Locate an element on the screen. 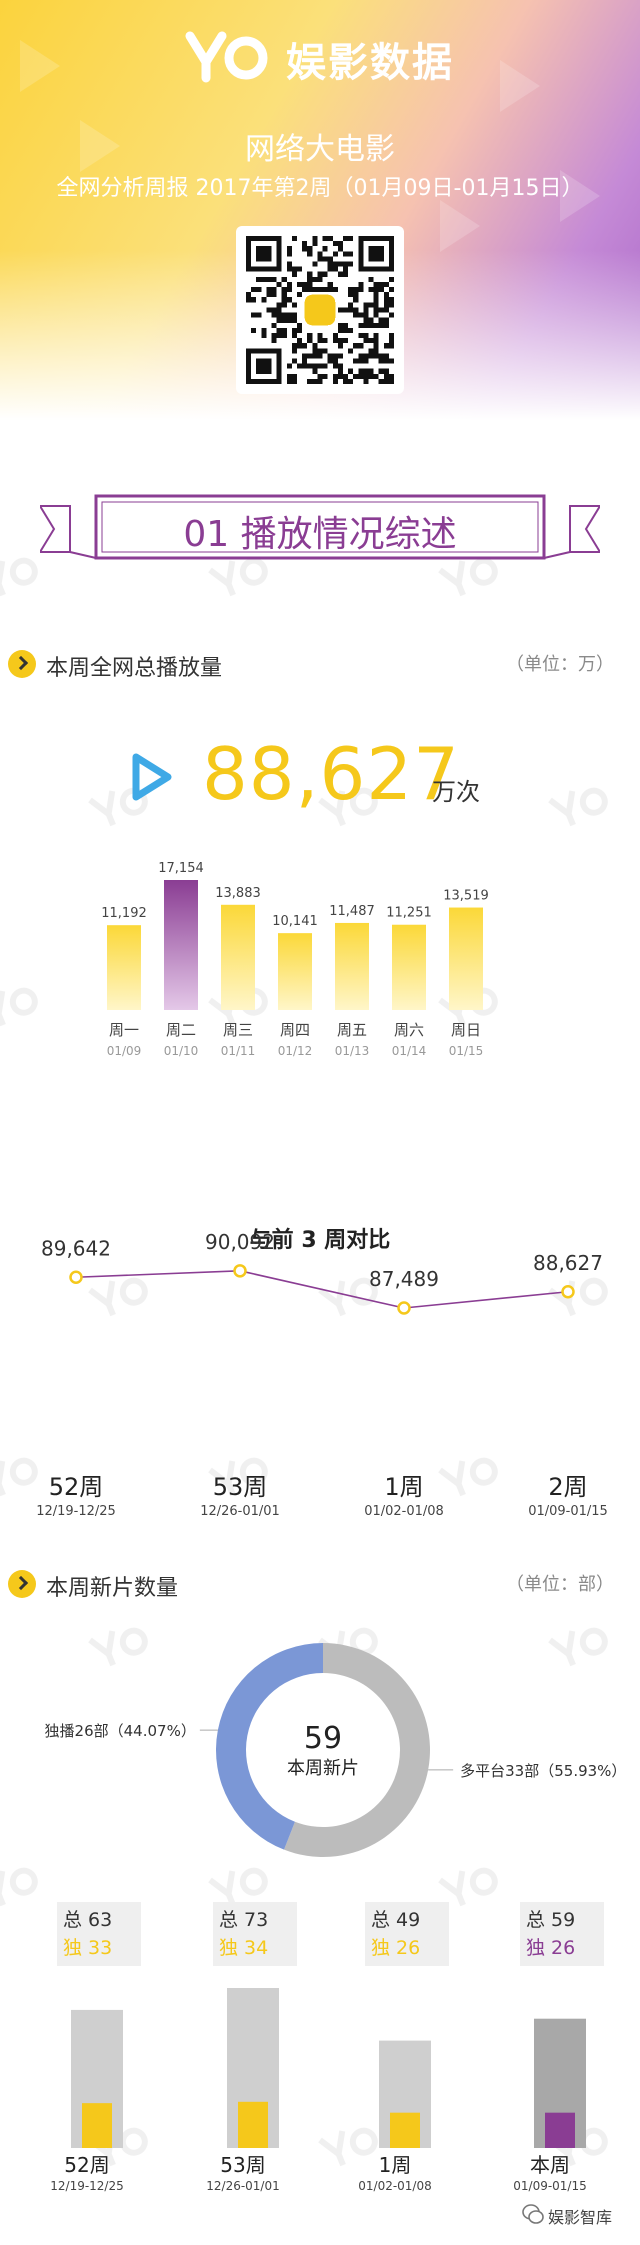  week-range-label: 01/02-01/08 is located at coordinates (395, 2186).